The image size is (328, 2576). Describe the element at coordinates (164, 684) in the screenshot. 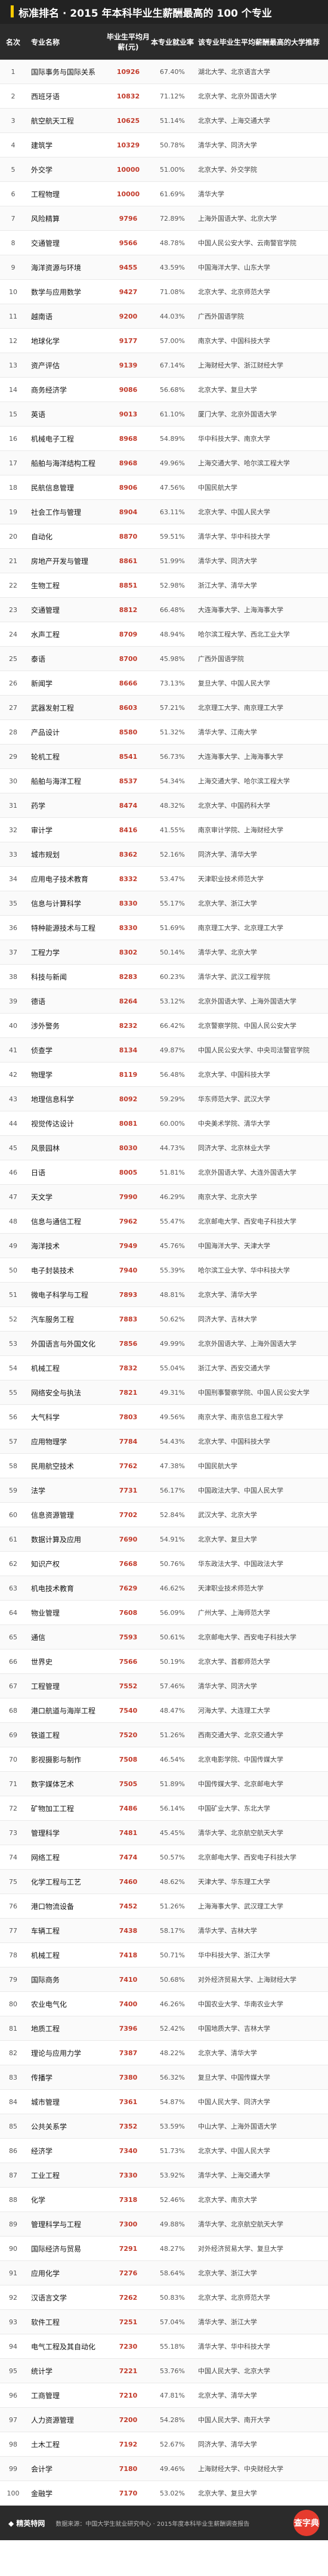

I see `table-row: 26 新闻学 8666 73.13% 复旦大学、中国人民大学` at that location.